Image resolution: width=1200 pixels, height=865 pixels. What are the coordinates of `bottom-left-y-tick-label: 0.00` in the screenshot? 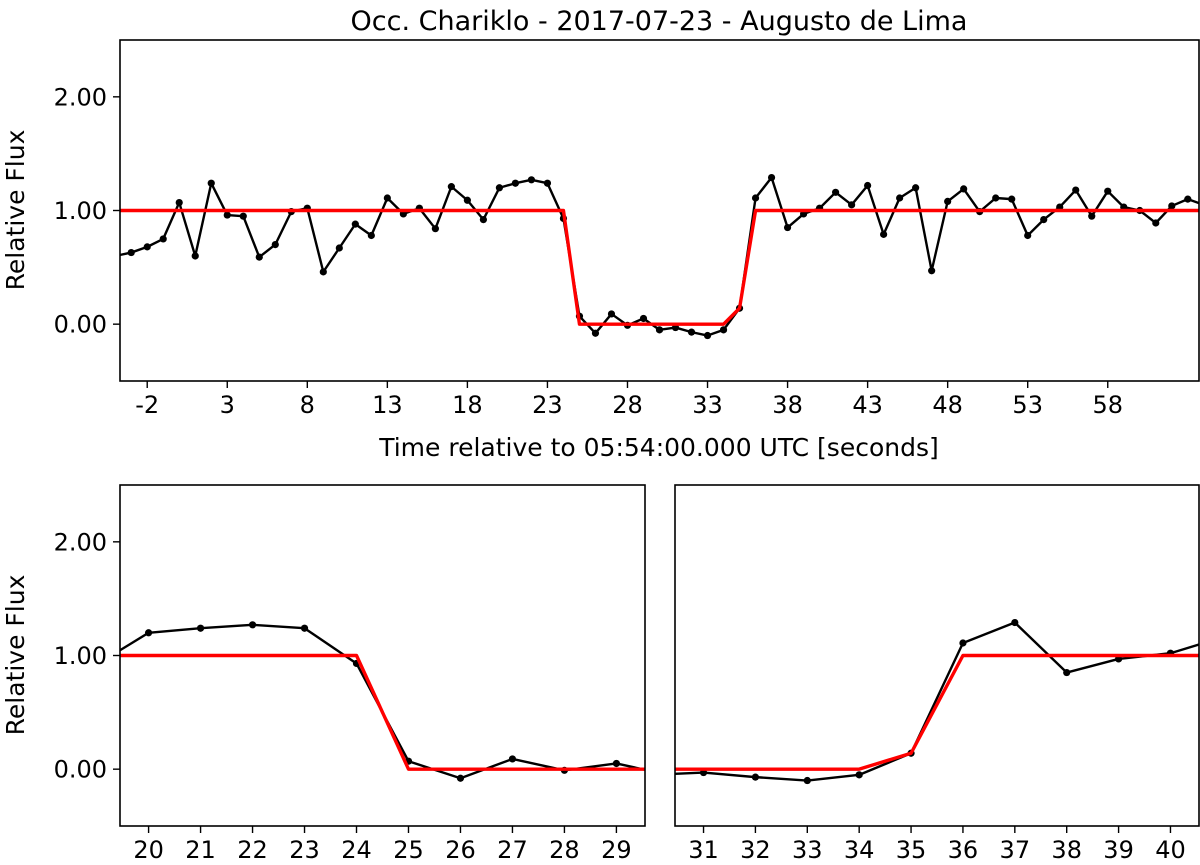 It's located at (80, 770).